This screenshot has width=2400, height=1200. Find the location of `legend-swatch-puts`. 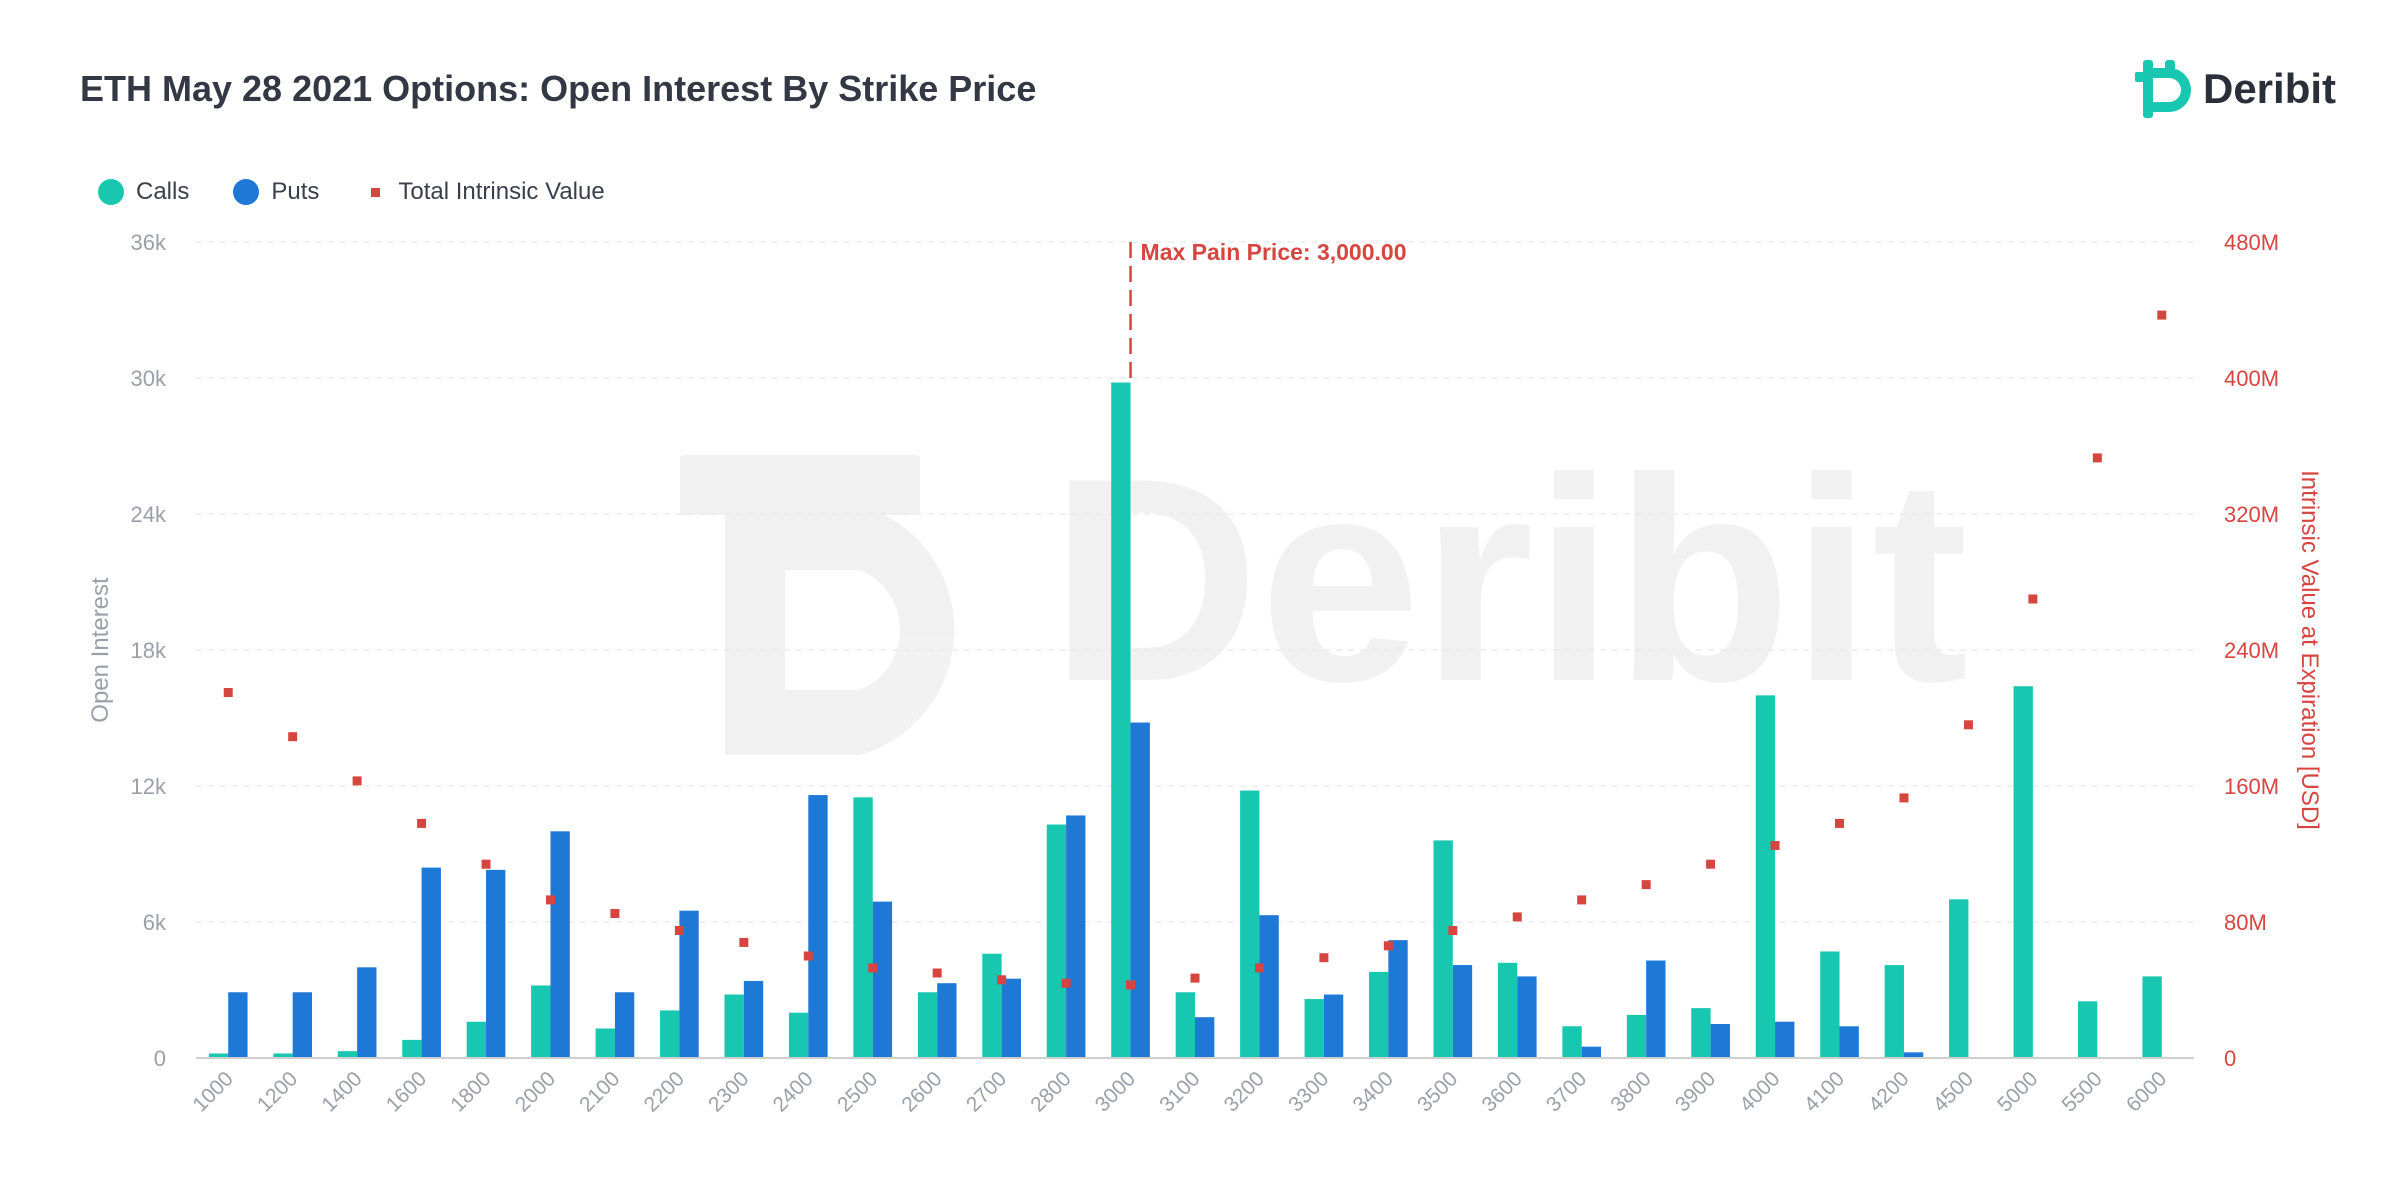

legend-swatch-puts is located at coordinates (246, 192).